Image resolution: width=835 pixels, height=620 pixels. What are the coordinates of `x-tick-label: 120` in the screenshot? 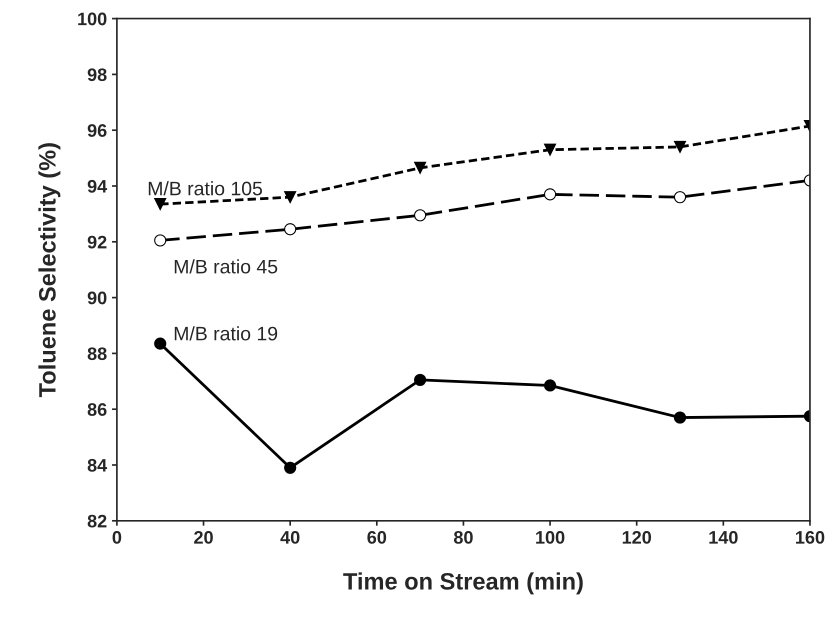 It's located at (637, 537).